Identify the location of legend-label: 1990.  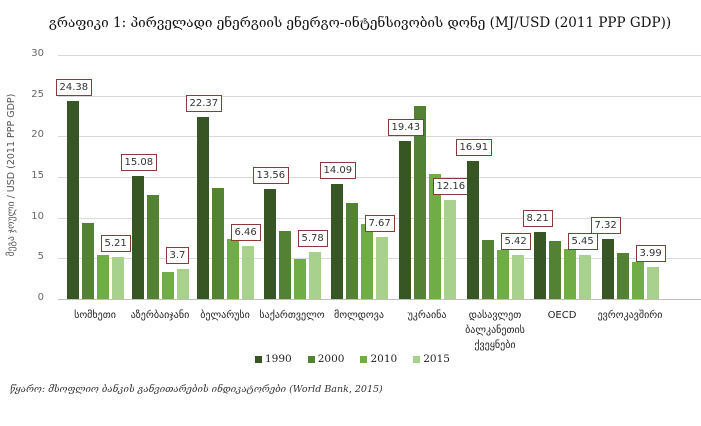
(278, 359).